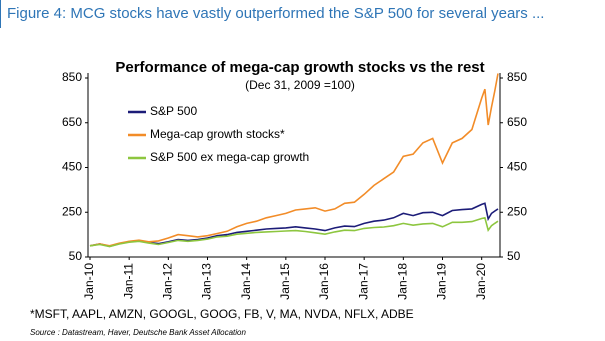  What do you see at coordinates (72, 167) in the screenshot?
I see `y-tick-label: 450` at bounding box center [72, 167].